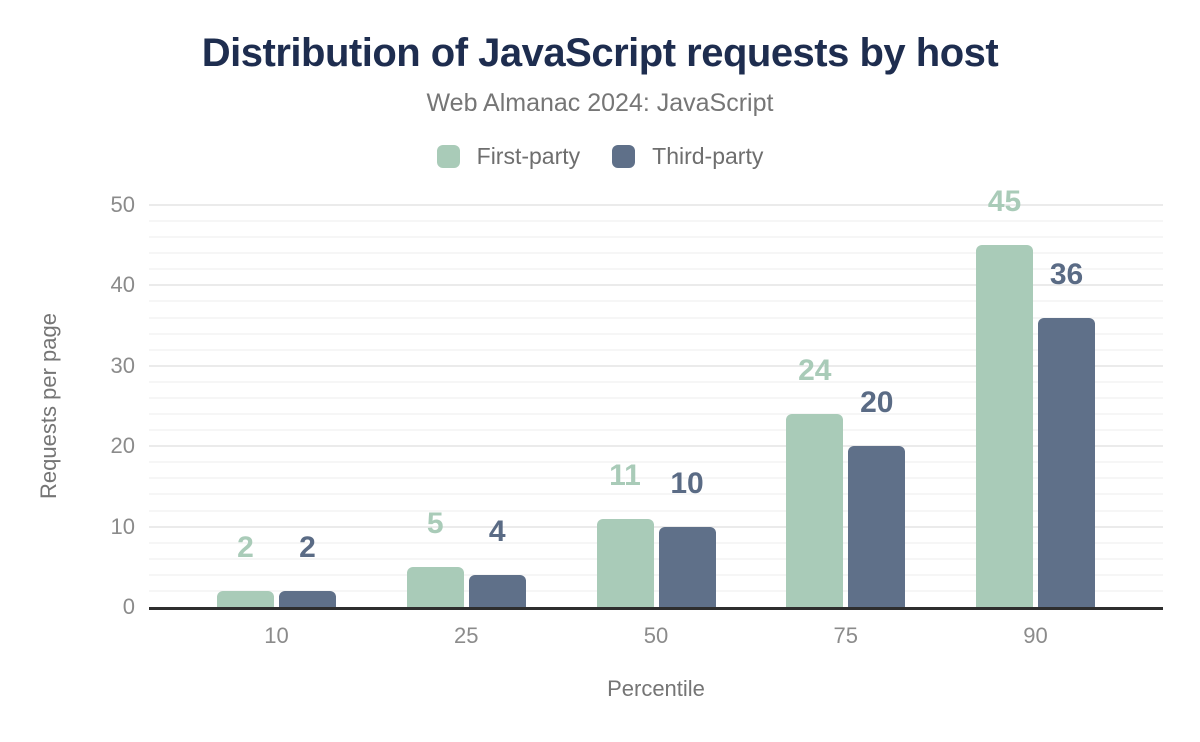 The width and height of the screenshot is (1200, 742). I want to click on bar-value-label: 24, so click(815, 370).